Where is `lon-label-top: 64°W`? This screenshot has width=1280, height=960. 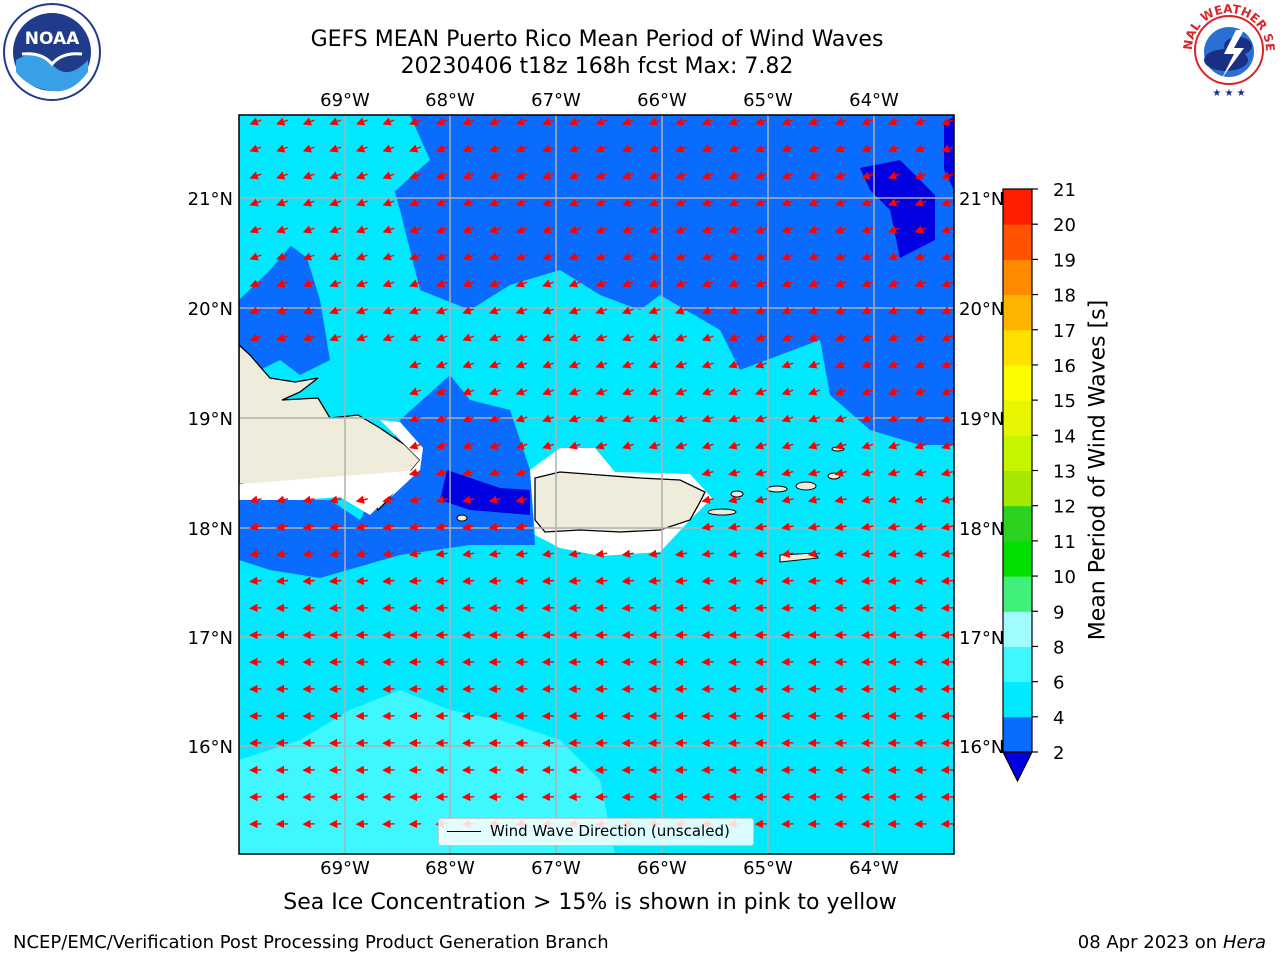 lon-label-top: 64°W is located at coordinates (874, 100).